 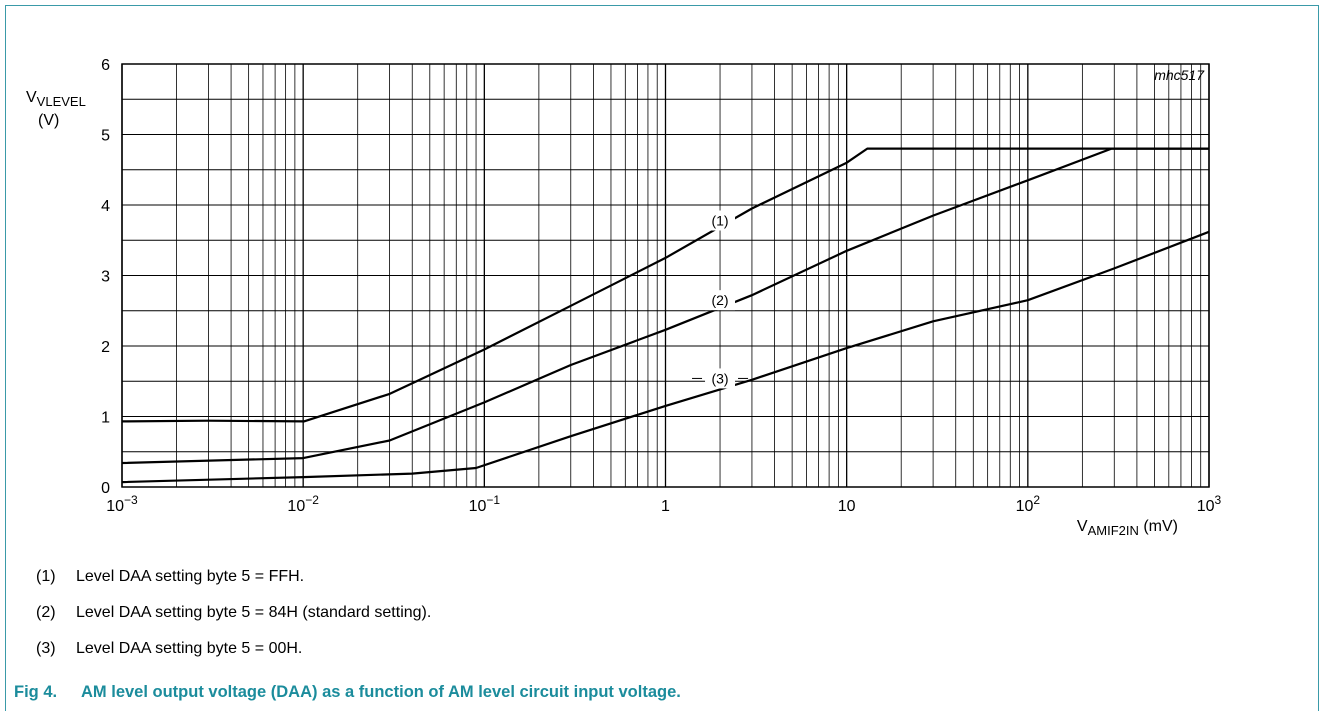 What do you see at coordinates (303, 504) in the screenshot?
I see `x-tick-label: 10⁻²` at bounding box center [303, 504].